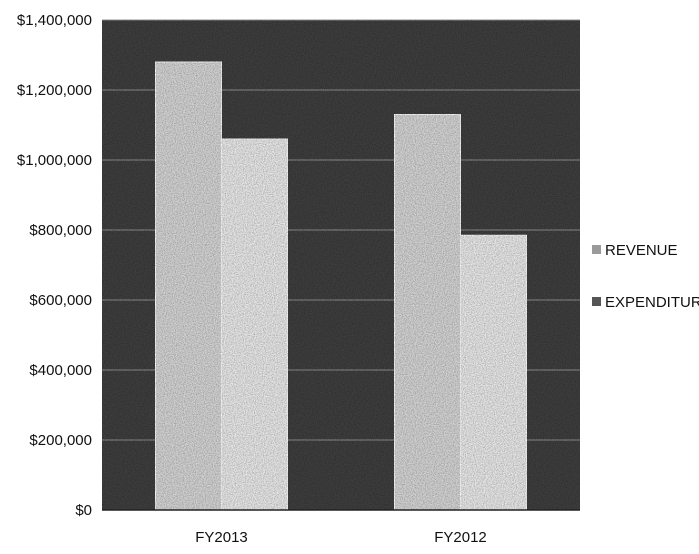 The image size is (699, 554). I want to click on y-tick-label: $200,000, so click(60, 440).